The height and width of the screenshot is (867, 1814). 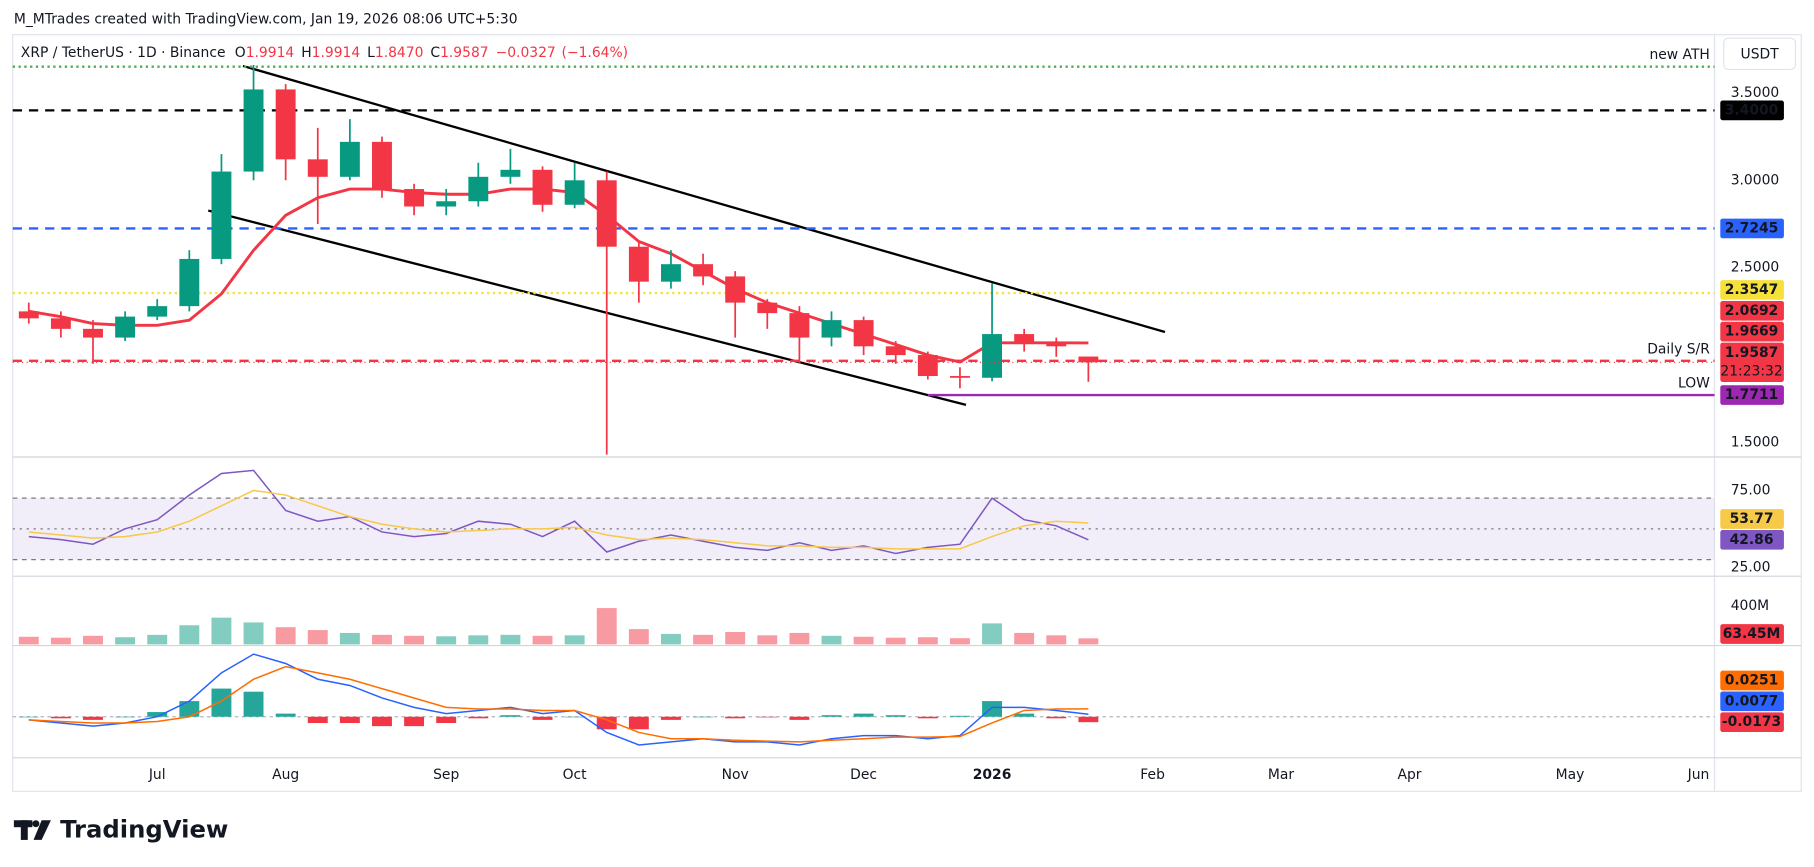 I want to click on ohlc-value: 1.9587, so click(x=464, y=53).